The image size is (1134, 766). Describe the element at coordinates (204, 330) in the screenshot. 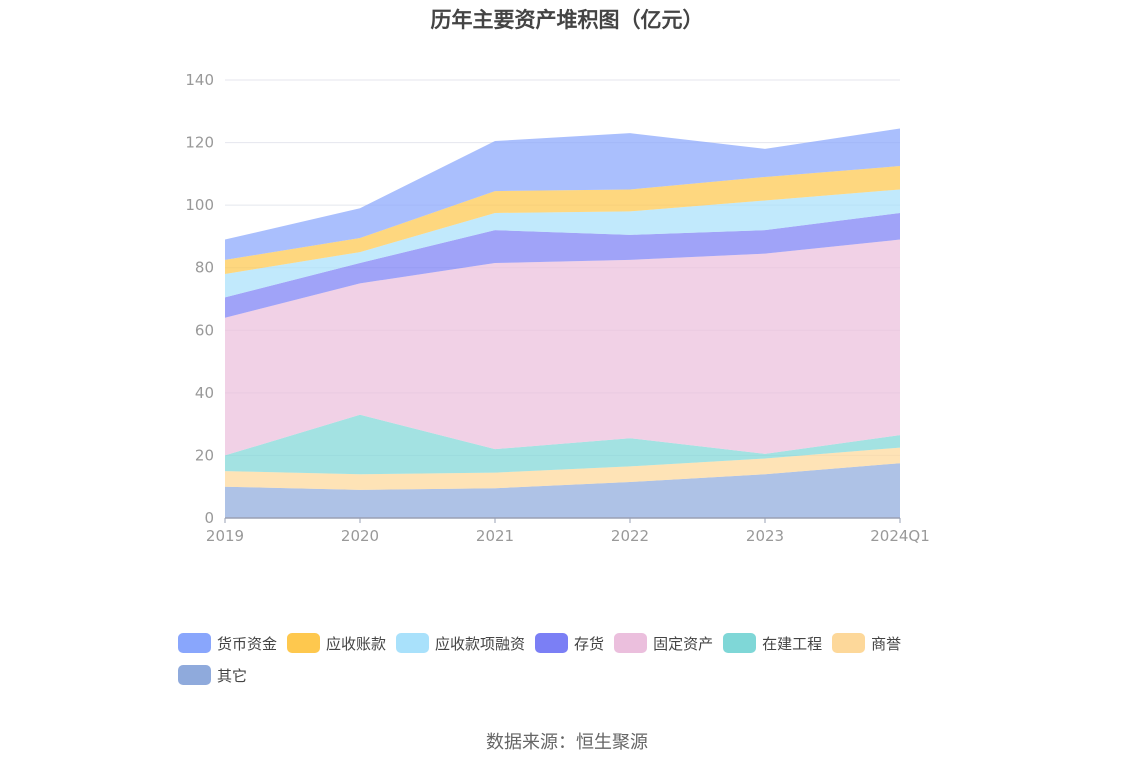

I see `y-tick-label: 60` at that location.